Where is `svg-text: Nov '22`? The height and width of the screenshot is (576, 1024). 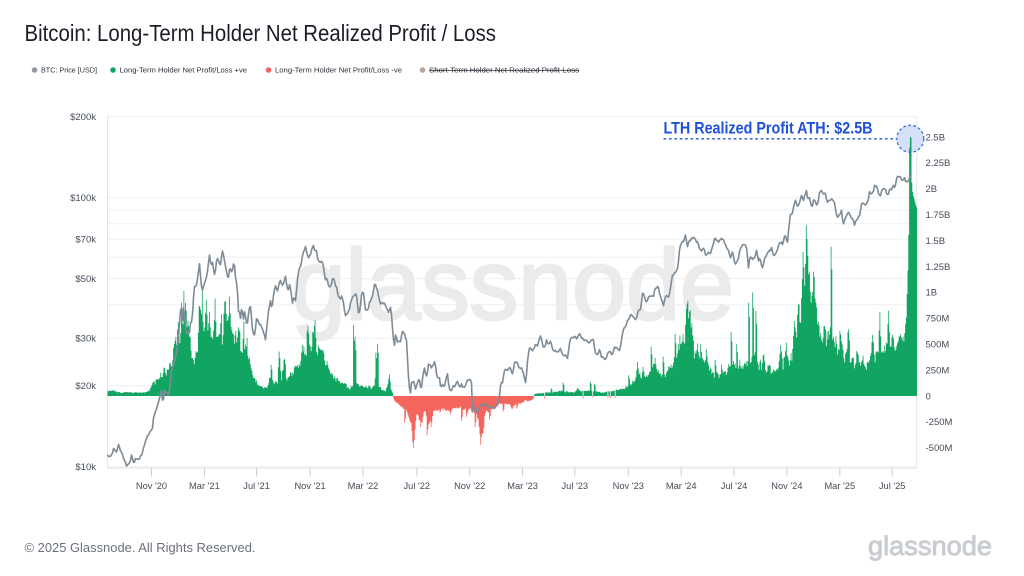
svg-text: Nov '22 is located at coordinates (469, 486).